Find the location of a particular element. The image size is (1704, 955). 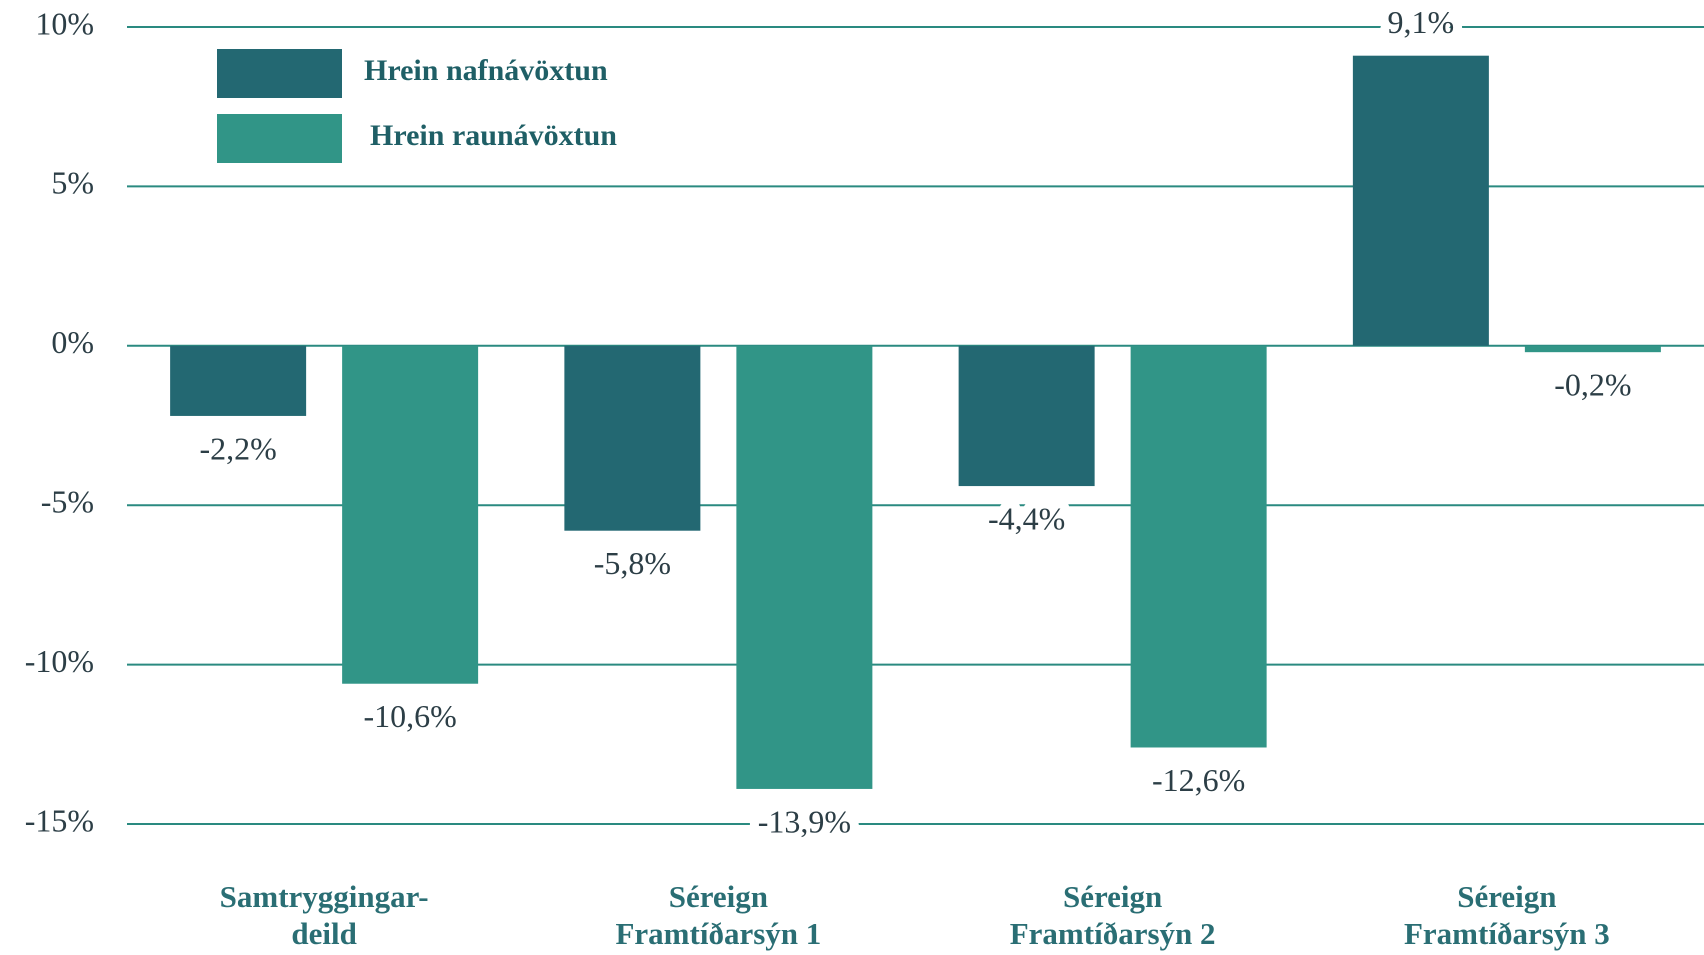

value-label: -13,9% is located at coordinates (804, 821).